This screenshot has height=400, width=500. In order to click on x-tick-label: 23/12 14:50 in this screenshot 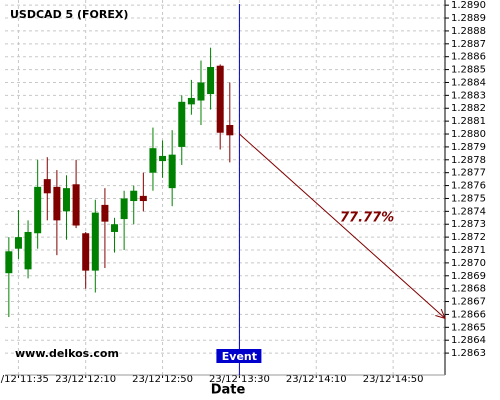, I will do `click(393, 379)`.